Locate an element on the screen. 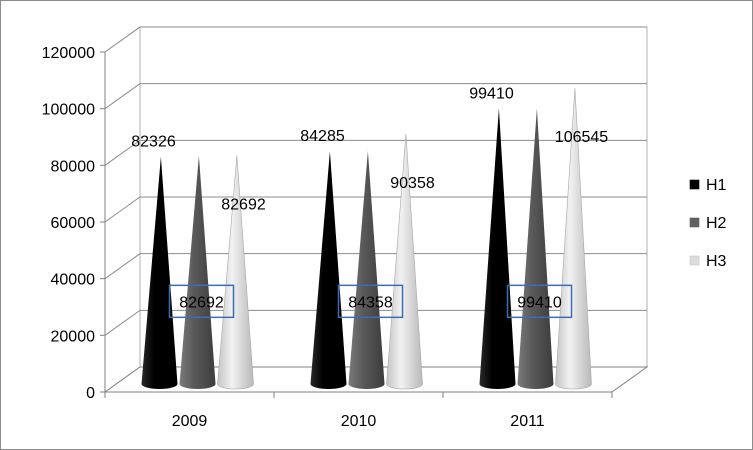  legend-label: H3 is located at coordinates (716, 261).